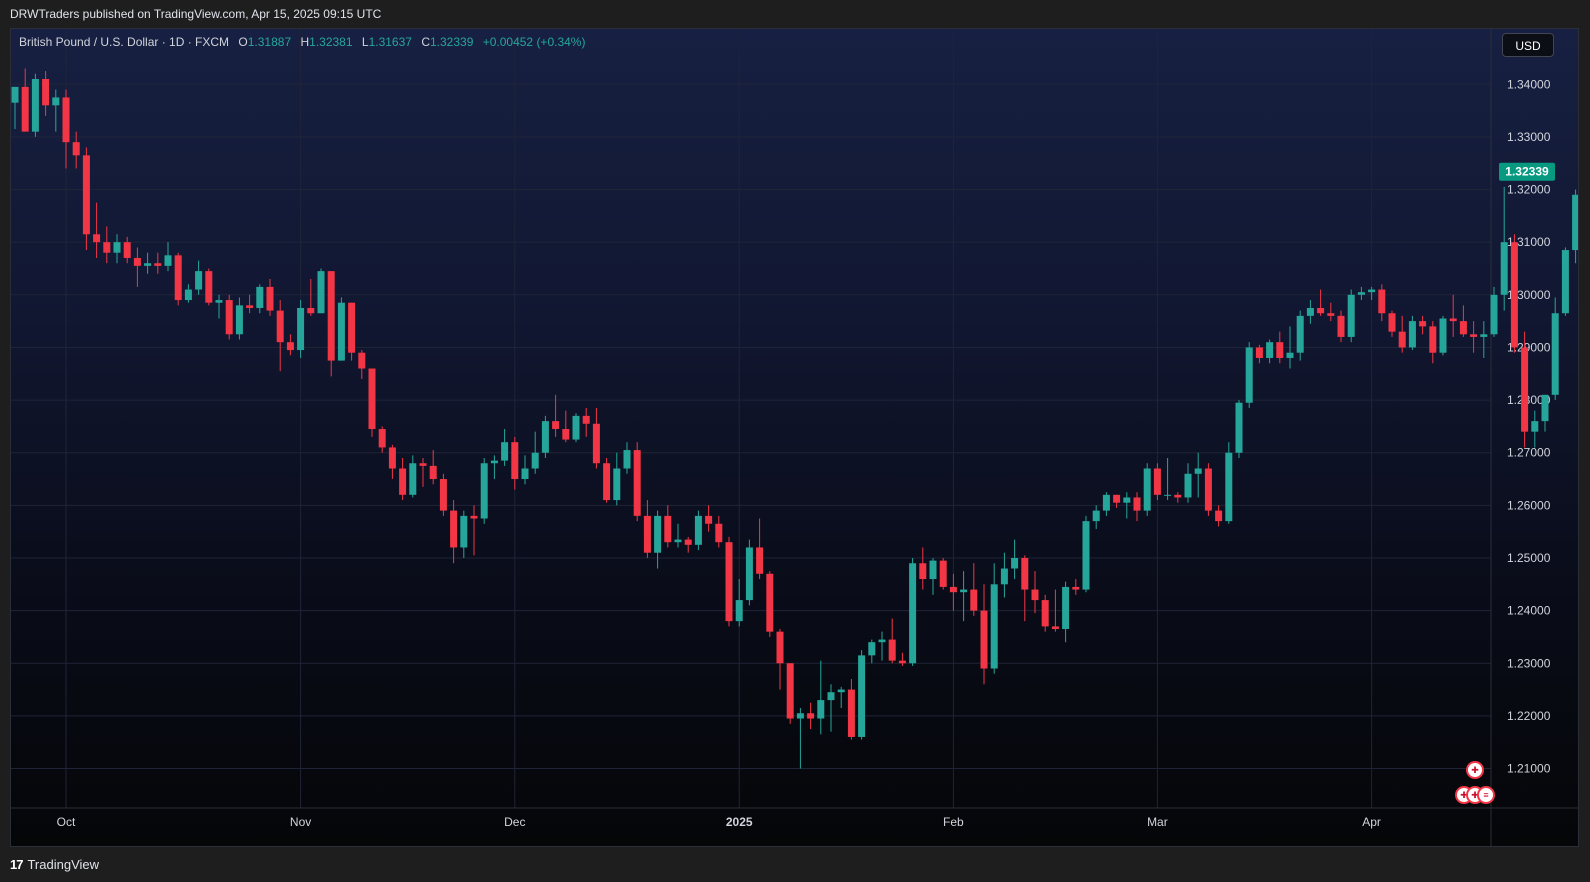  I want to click on price-tick-label: 1.27000, so click(1529, 453).